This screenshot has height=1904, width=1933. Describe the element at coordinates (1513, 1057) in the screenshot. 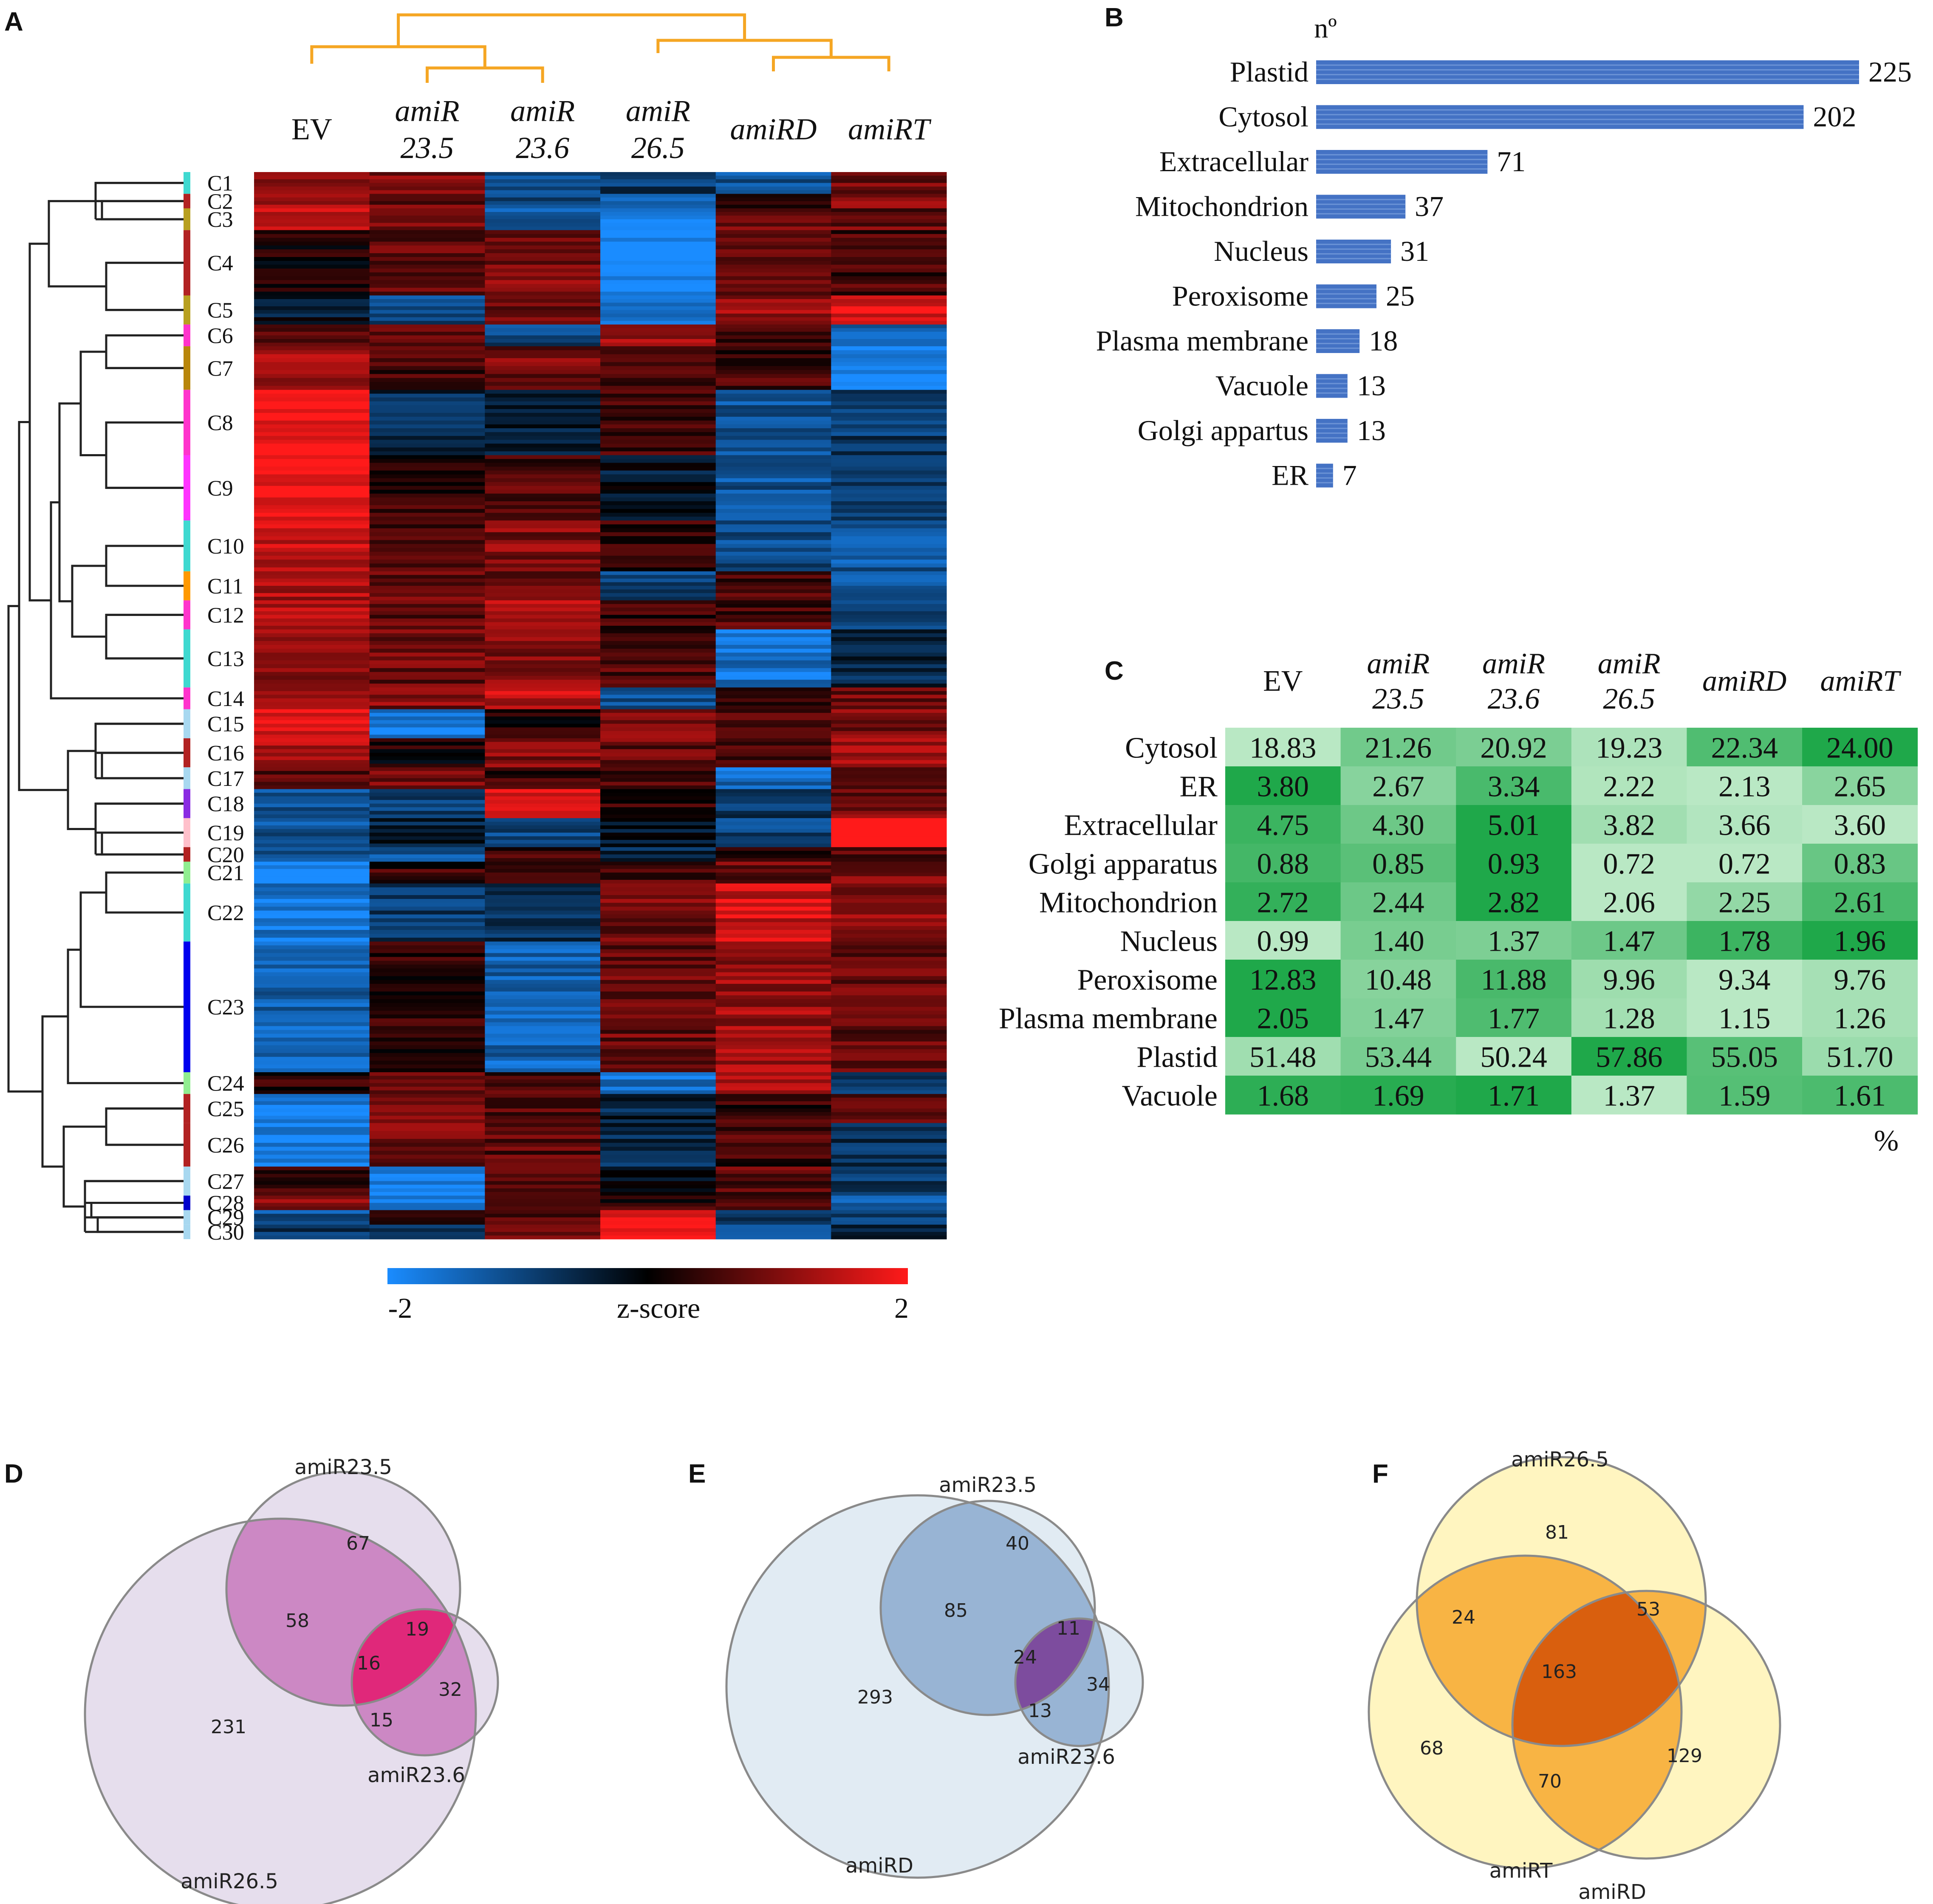

I see `table-cell-value: 50.24` at that location.